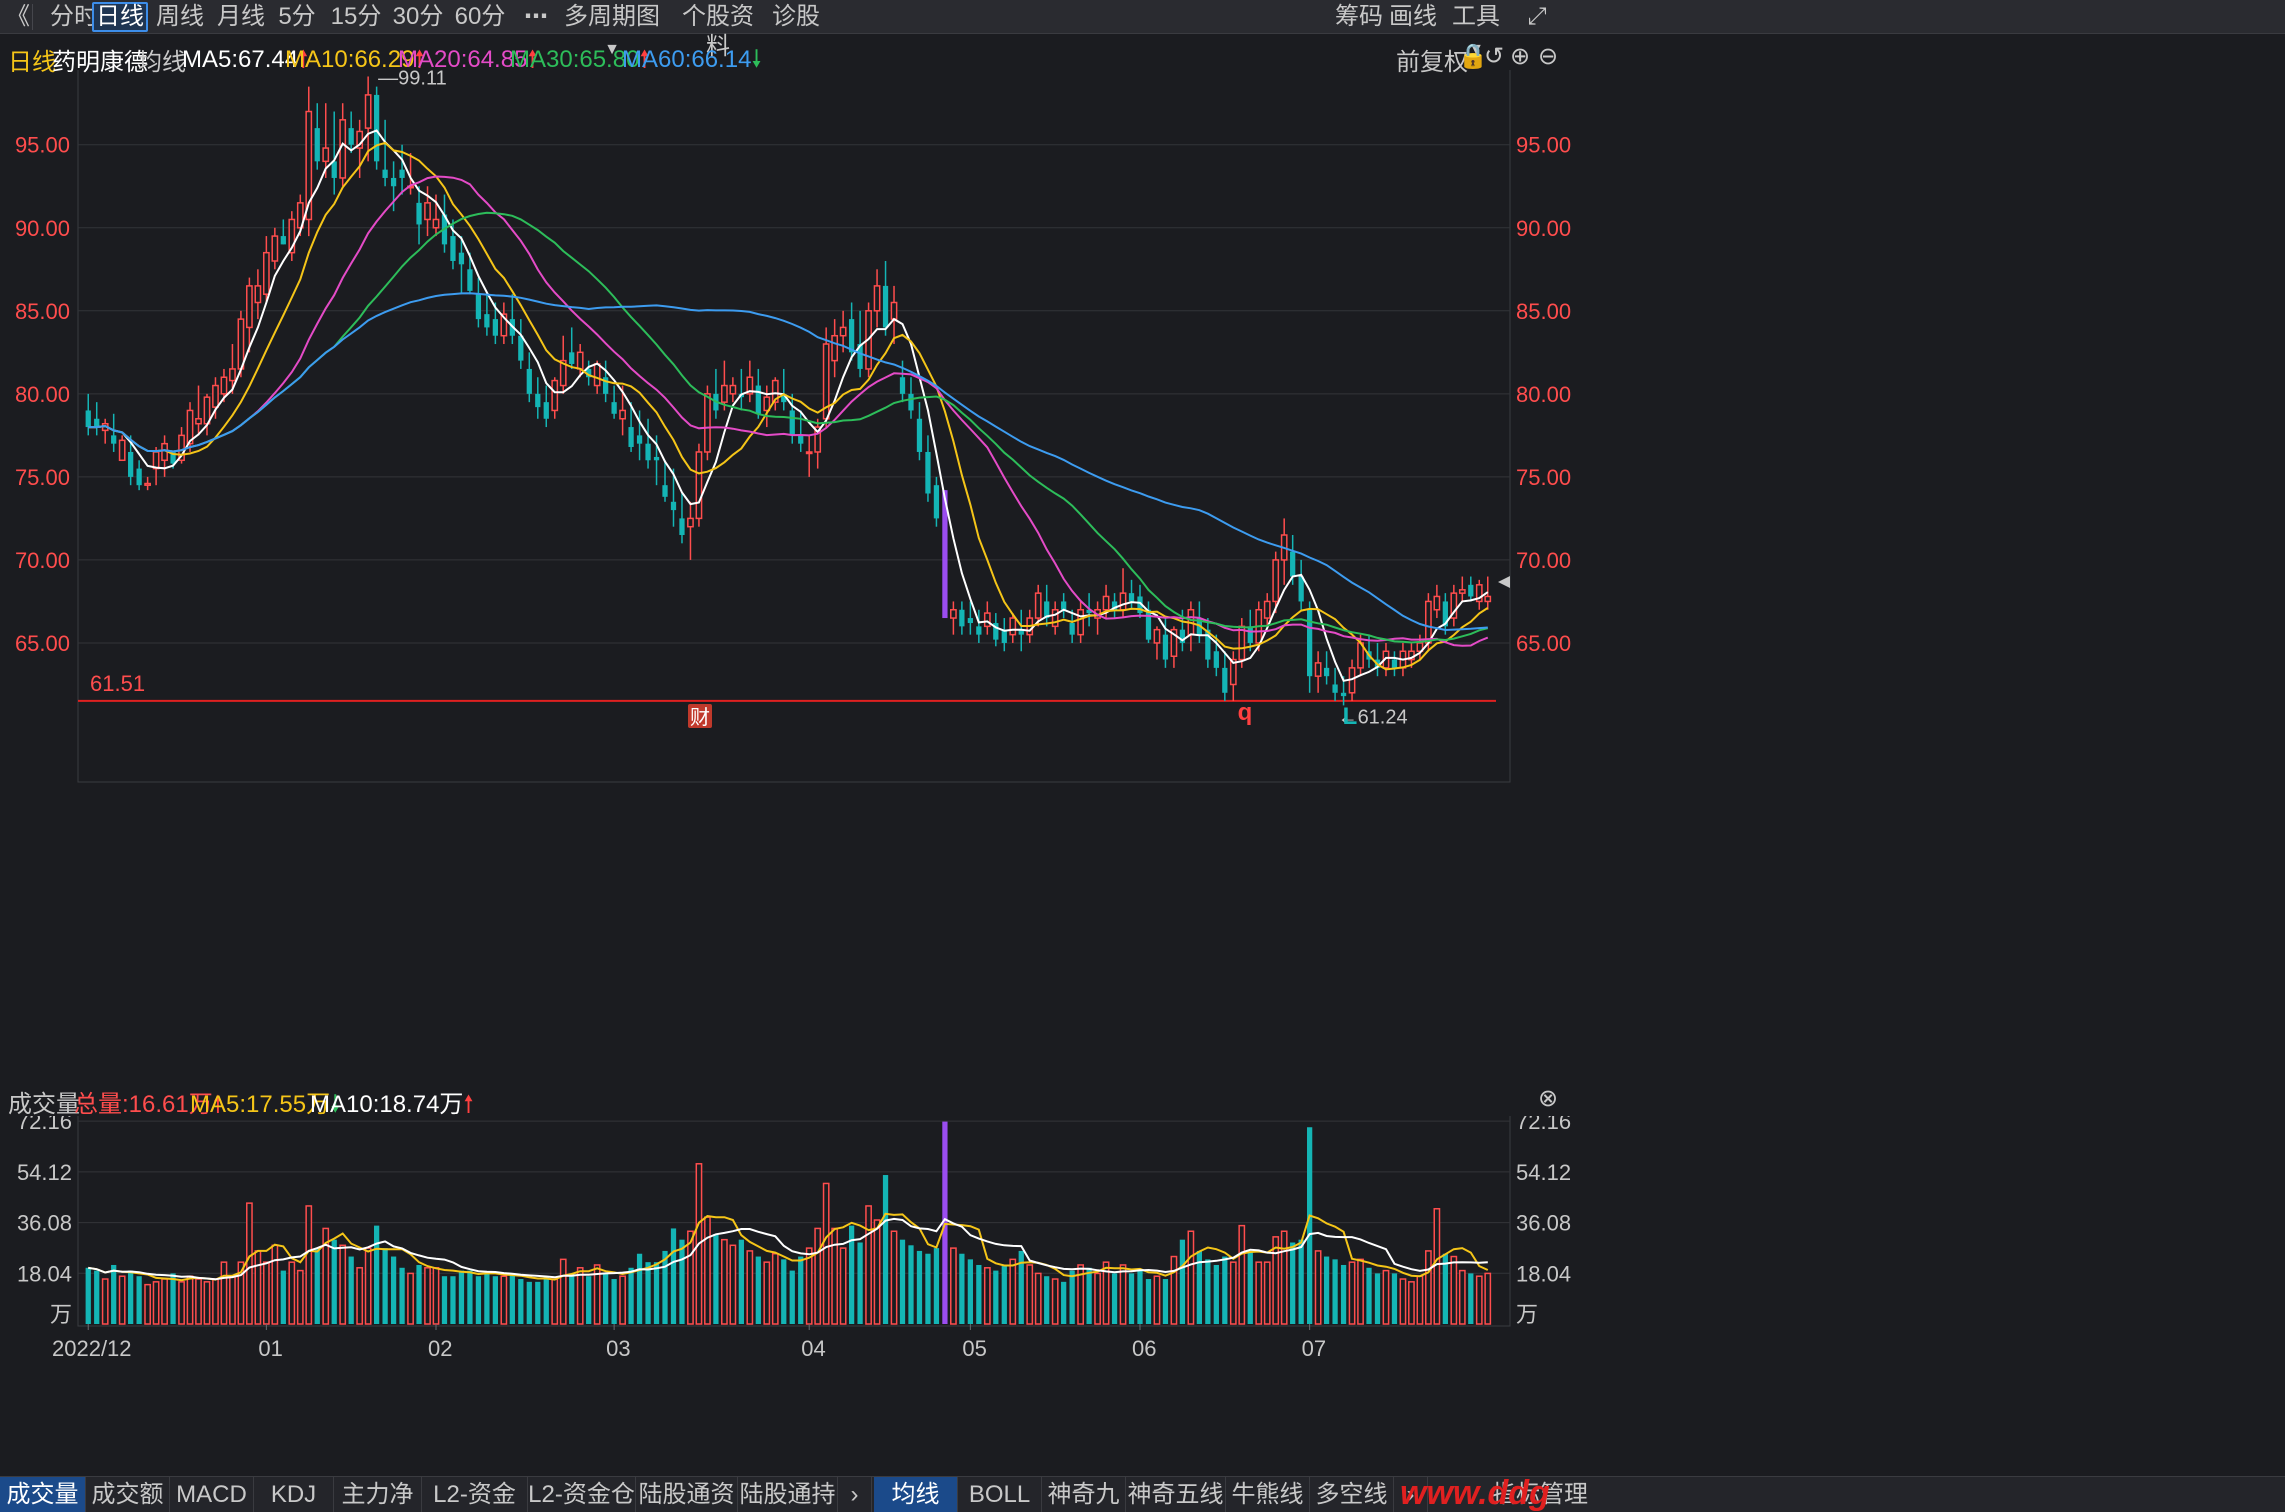 The width and height of the screenshot is (2285, 1512). What do you see at coordinates (916, 1494) in the screenshot?
I see `tab-ma: 均线` at bounding box center [916, 1494].